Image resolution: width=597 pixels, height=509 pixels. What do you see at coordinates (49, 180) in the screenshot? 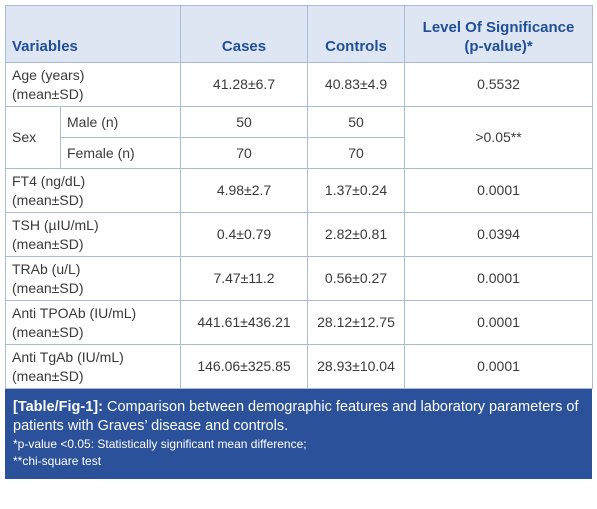
I see `text-line: FT4 (ng/dL)` at bounding box center [49, 180].